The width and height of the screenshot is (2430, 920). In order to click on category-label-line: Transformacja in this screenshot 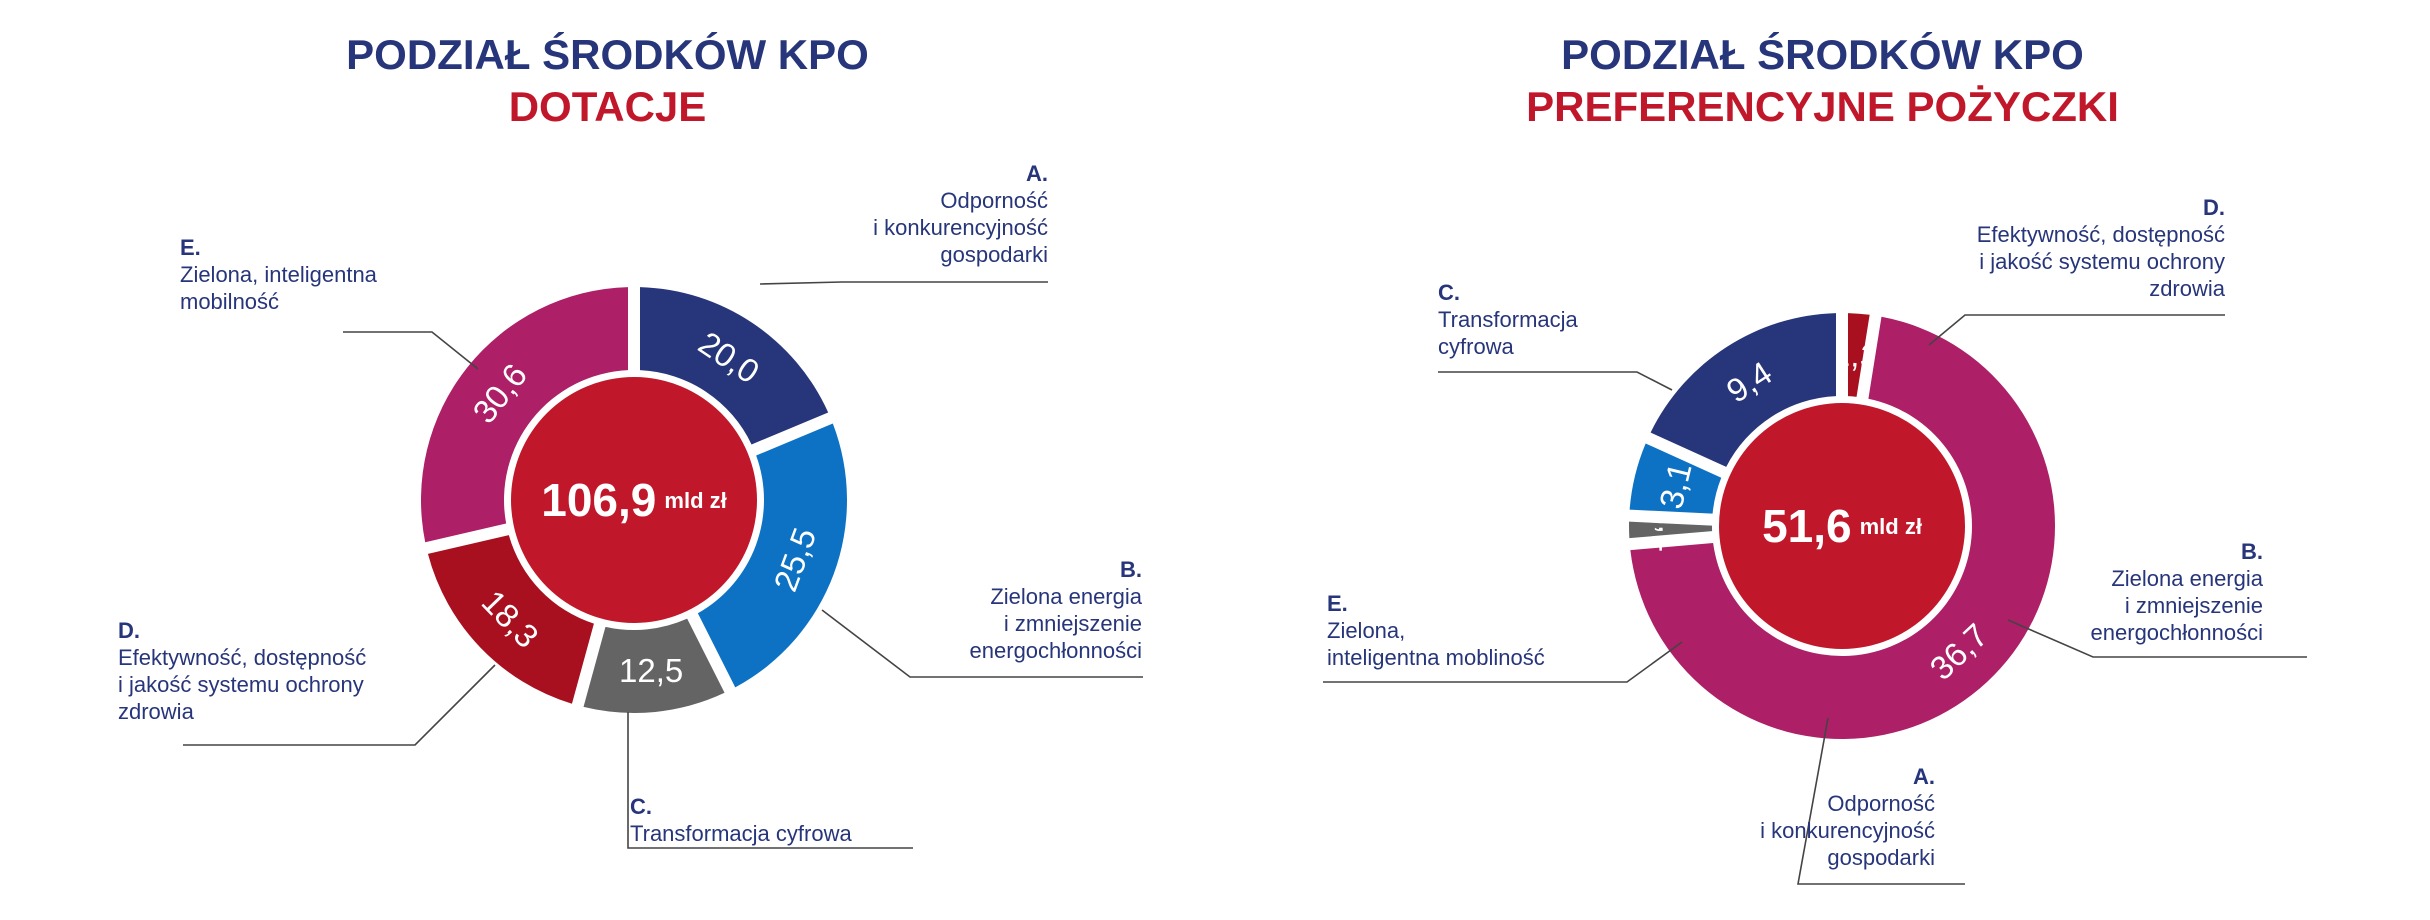, I will do `click(1508, 319)`.